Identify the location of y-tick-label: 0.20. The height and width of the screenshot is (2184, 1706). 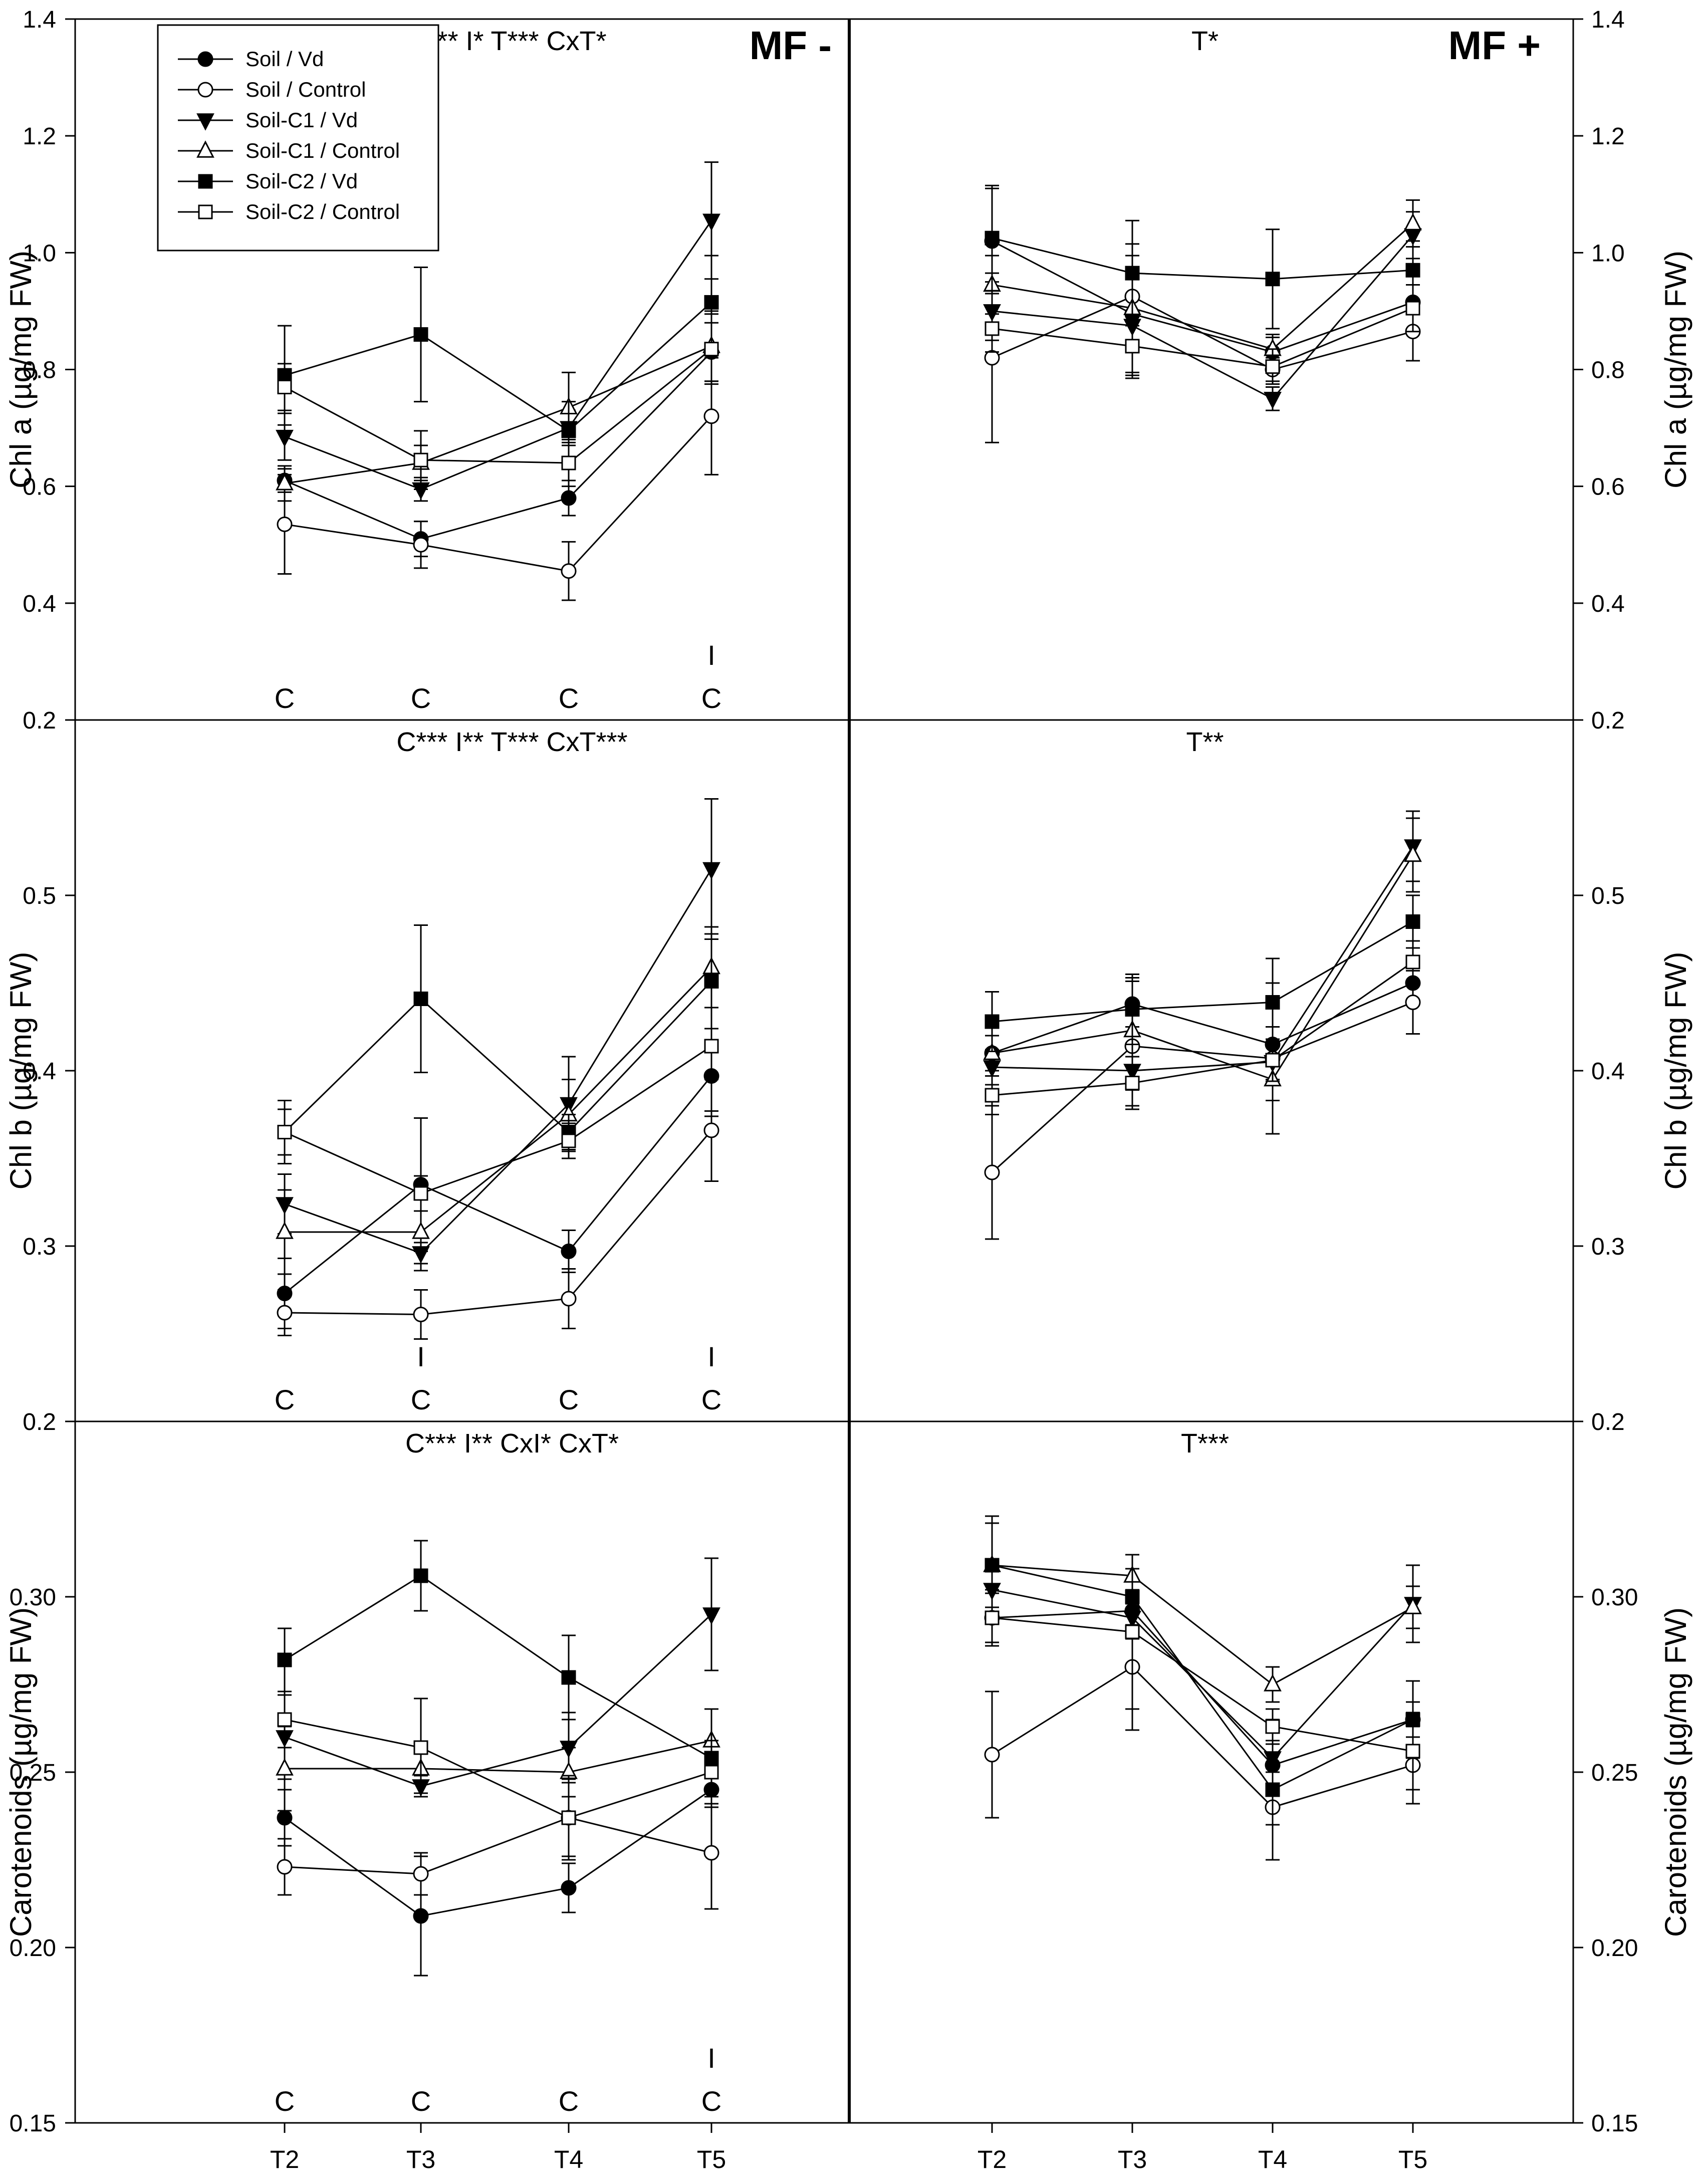
(33, 1948).